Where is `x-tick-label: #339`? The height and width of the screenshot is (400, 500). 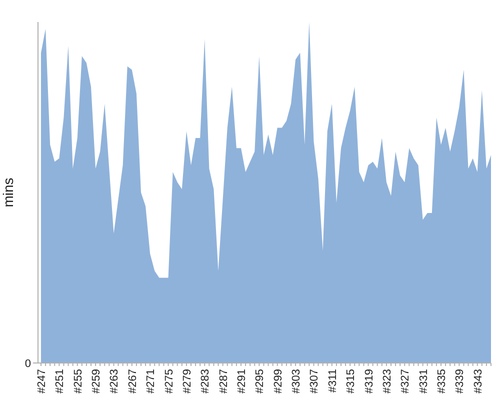 x-tick-label: #339 is located at coordinates (460, 381).